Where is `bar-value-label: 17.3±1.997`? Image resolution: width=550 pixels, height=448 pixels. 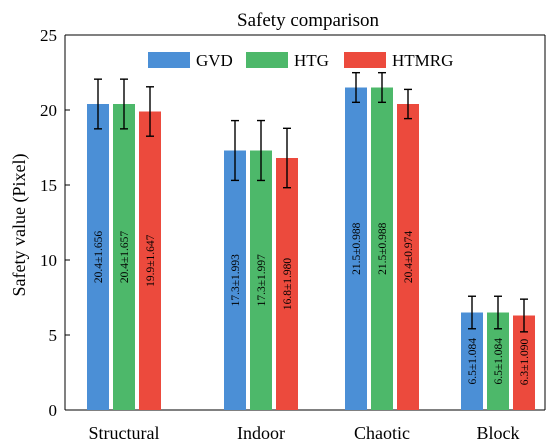 bar-value-label: 17.3±1.997 is located at coordinates (262, 280).